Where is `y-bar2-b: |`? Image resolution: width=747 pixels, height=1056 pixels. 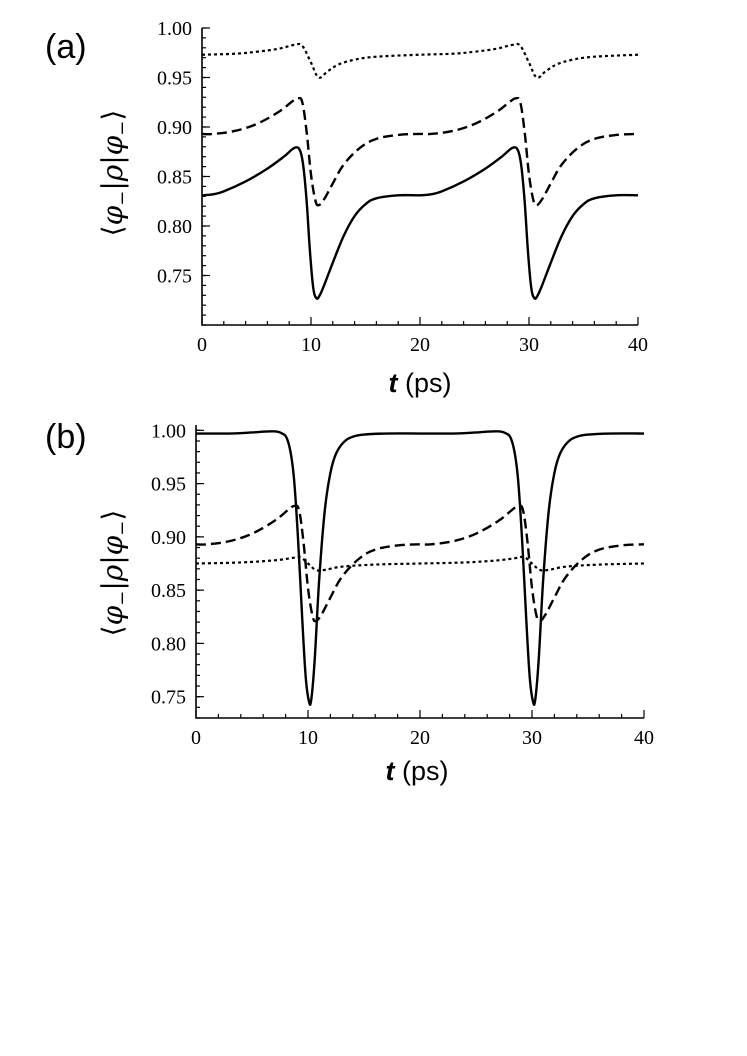
y-bar2-b: | is located at coordinates (112, 559).